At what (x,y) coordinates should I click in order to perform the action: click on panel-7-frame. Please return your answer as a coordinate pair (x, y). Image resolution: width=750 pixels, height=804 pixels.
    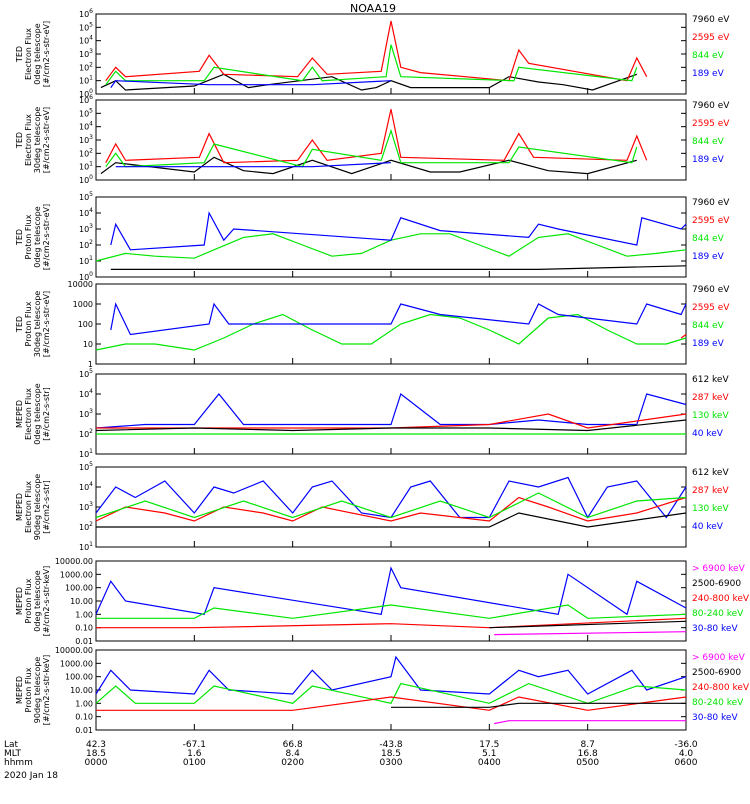
    Looking at the image, I should click on (391, 601).